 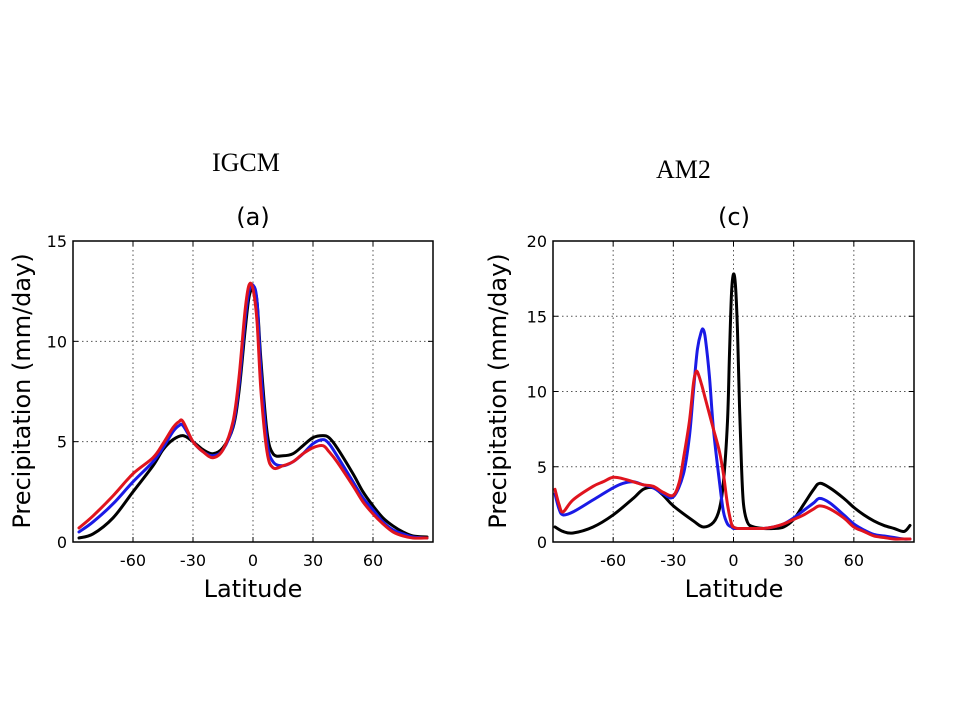 What do you see at coordinates (537, 241) in the screenshot?
I see `y-tick-label: 20` at bounding box center [537, 241].